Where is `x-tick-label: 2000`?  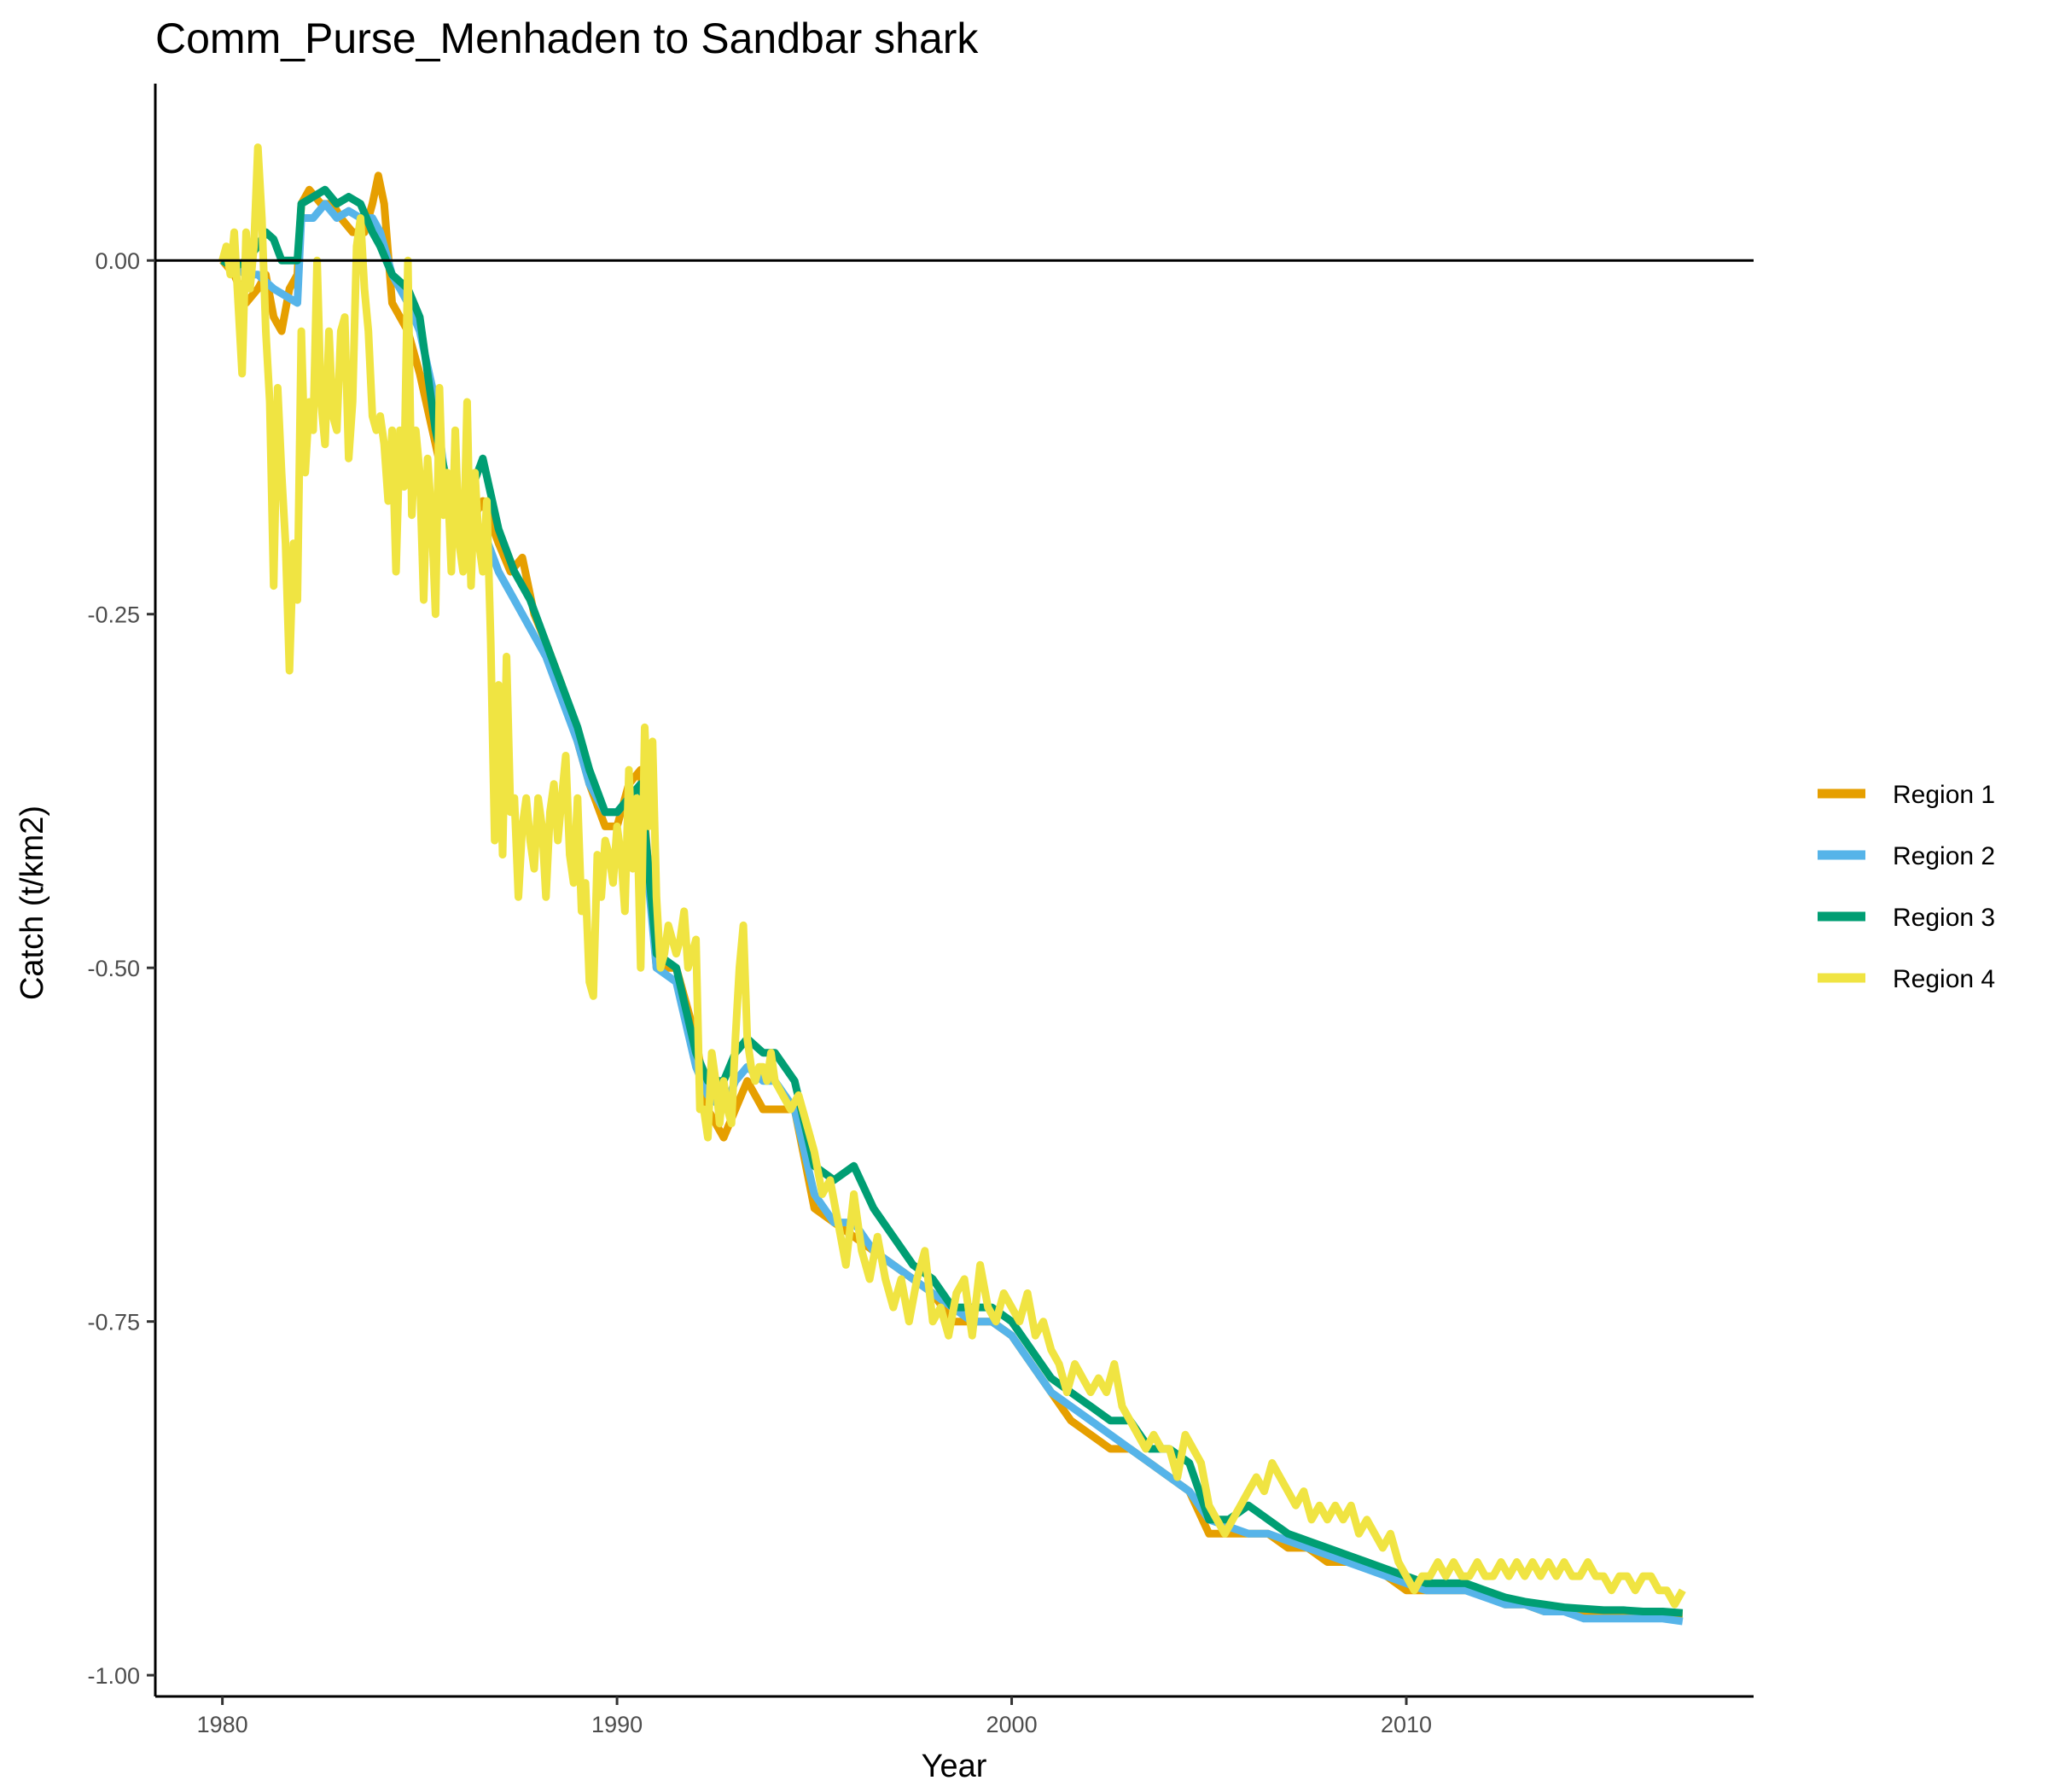 x-tick-label: 2000 is located at coordinates (1012, 1724).